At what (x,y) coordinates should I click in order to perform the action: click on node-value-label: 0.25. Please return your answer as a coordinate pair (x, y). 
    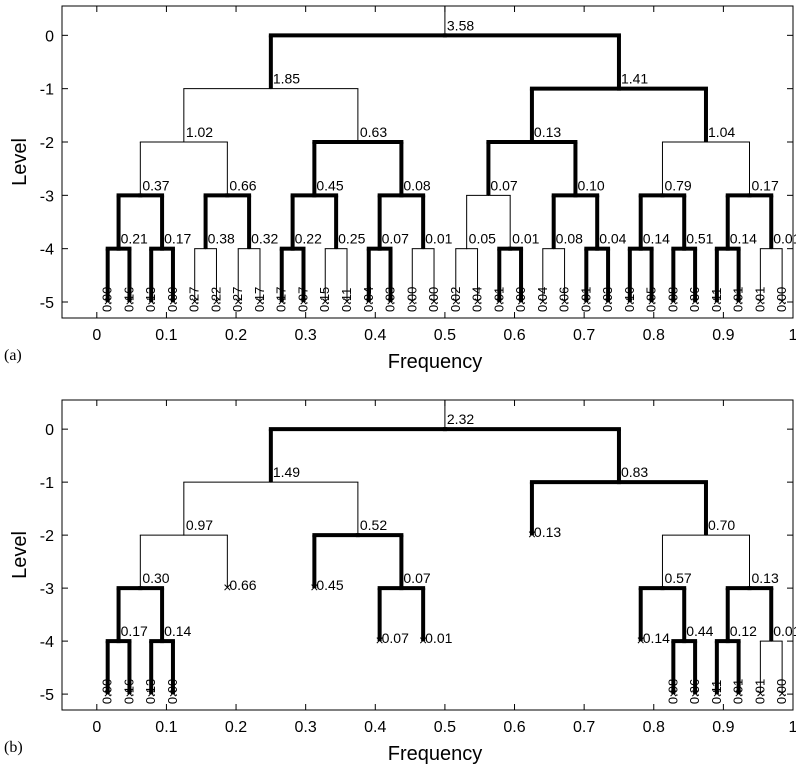
    Looking at the image, I should click on (351, 239).